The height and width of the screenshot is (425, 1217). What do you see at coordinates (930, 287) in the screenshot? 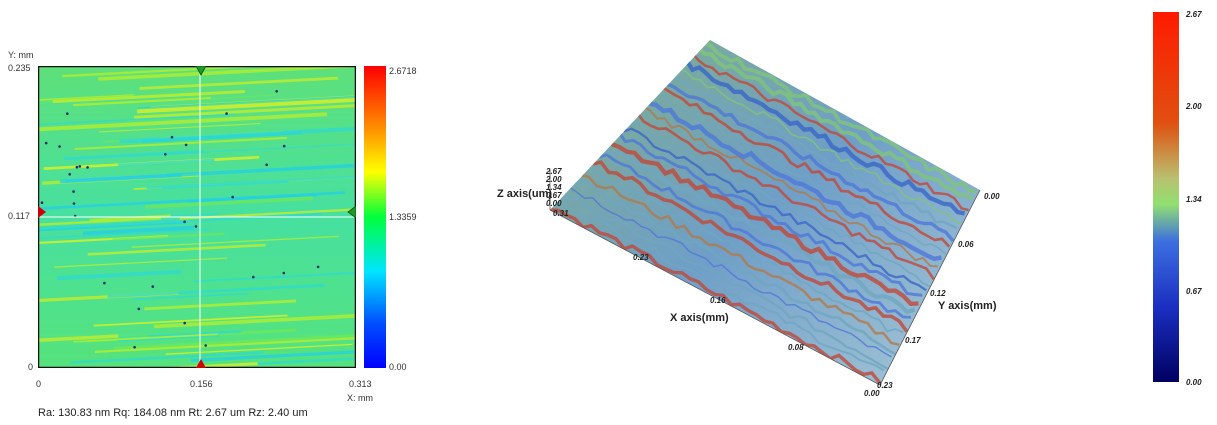
I see `y-axis-line` at bounding box center [930, 287].